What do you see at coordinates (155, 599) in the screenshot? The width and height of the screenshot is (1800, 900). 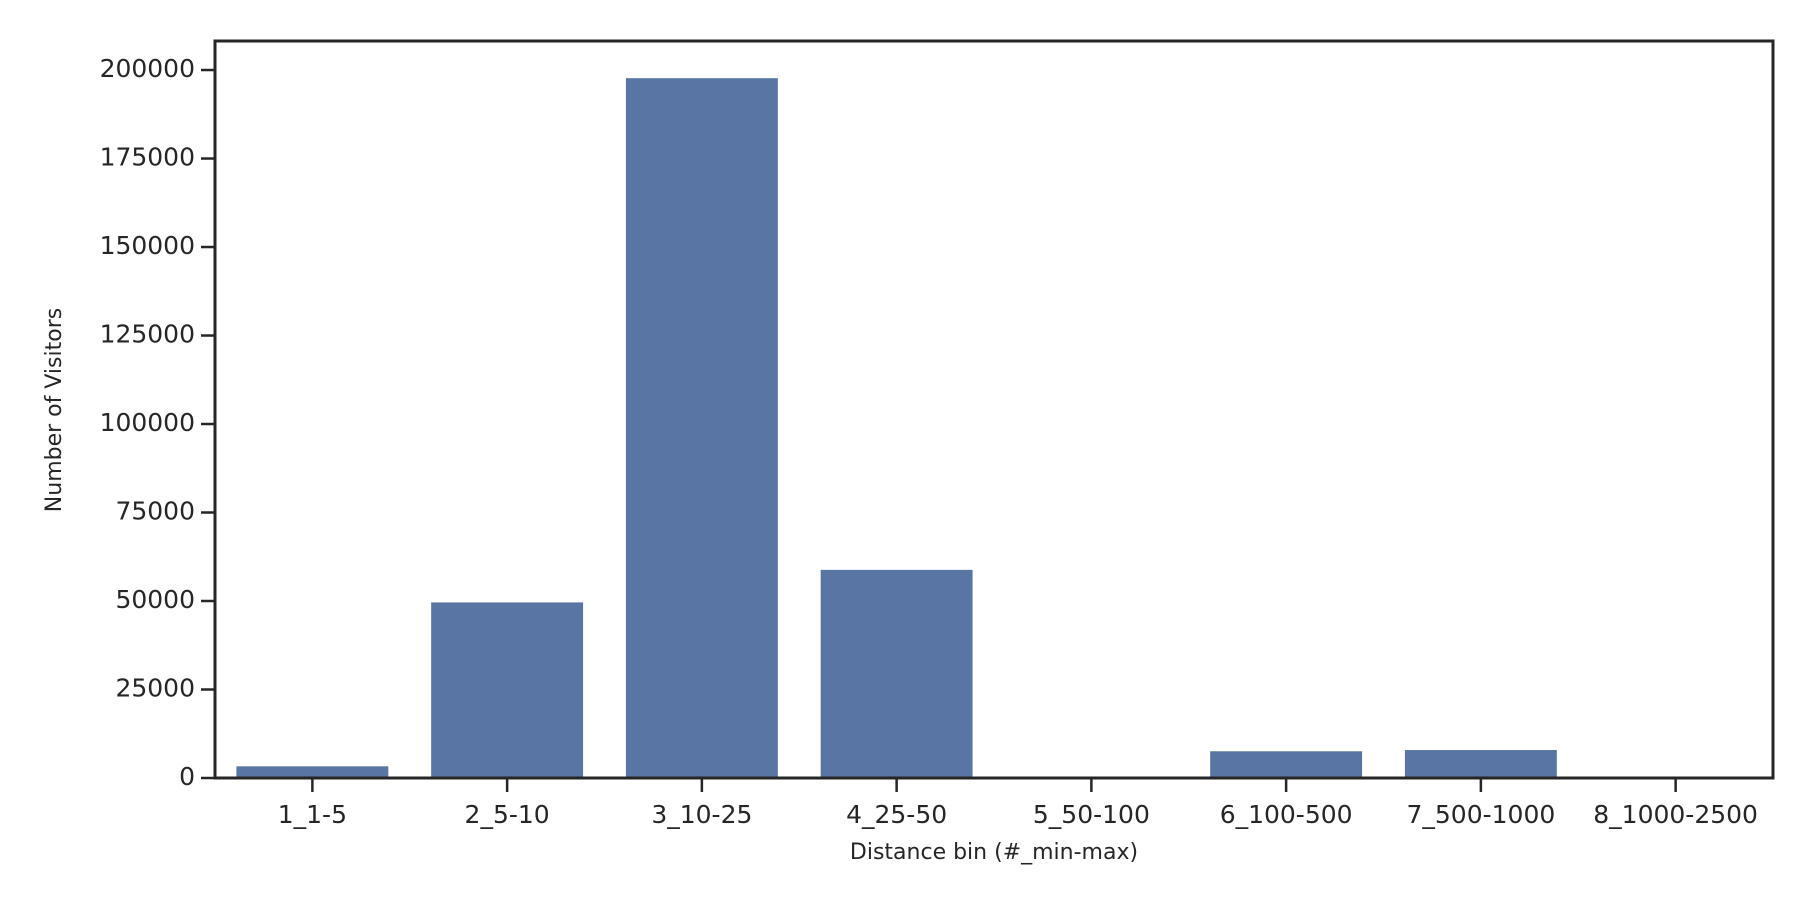 I see `y-tick-label: 50000` at bounding box center [155, 599].